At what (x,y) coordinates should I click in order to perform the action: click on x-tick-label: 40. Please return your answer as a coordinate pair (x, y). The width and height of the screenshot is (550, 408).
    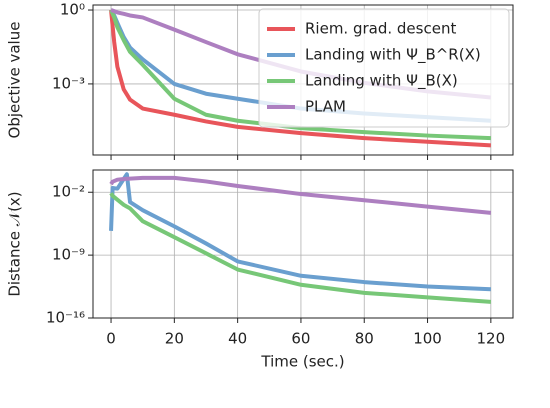
    Looking at the image, I should click on (237, 339).